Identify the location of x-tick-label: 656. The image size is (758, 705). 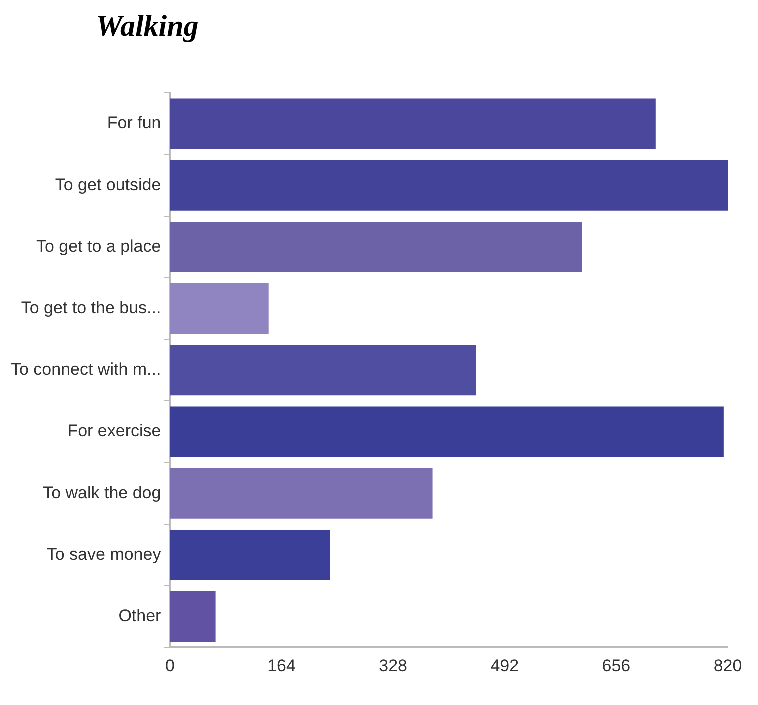
(616, 666).